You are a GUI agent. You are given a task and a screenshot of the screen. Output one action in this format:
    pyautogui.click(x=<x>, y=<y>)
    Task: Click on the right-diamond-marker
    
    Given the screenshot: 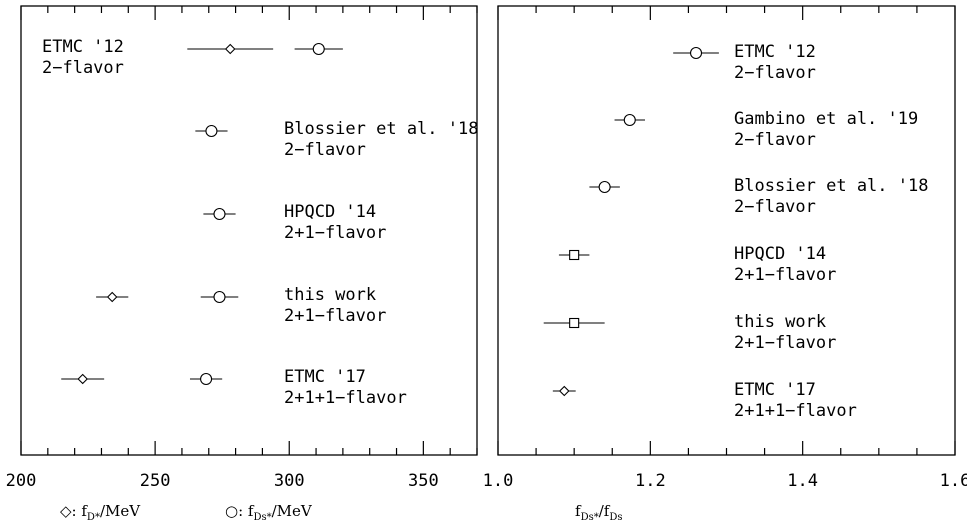 What is the action you would take?
    pyautogui.click(x=564, y=391)
    